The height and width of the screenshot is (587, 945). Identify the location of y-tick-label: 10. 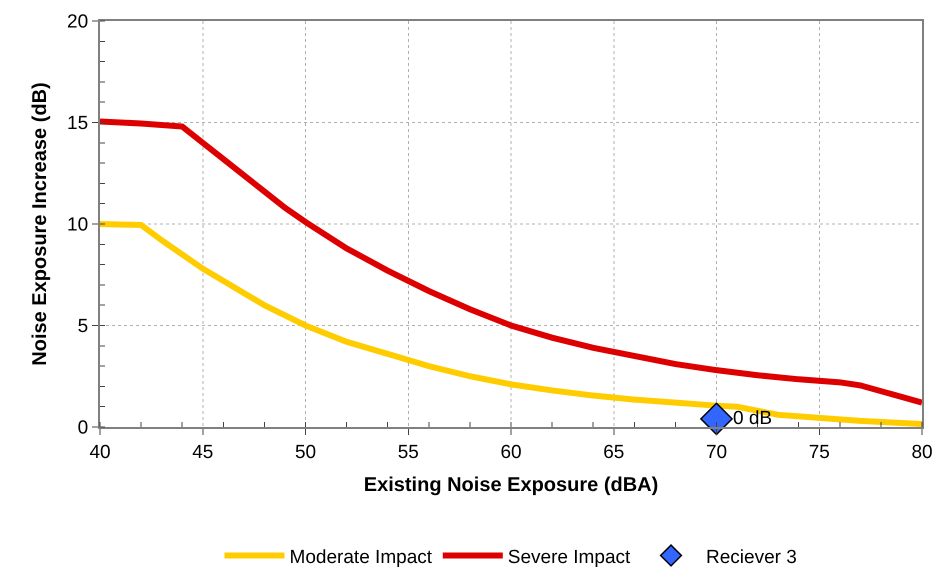
(77, 225).